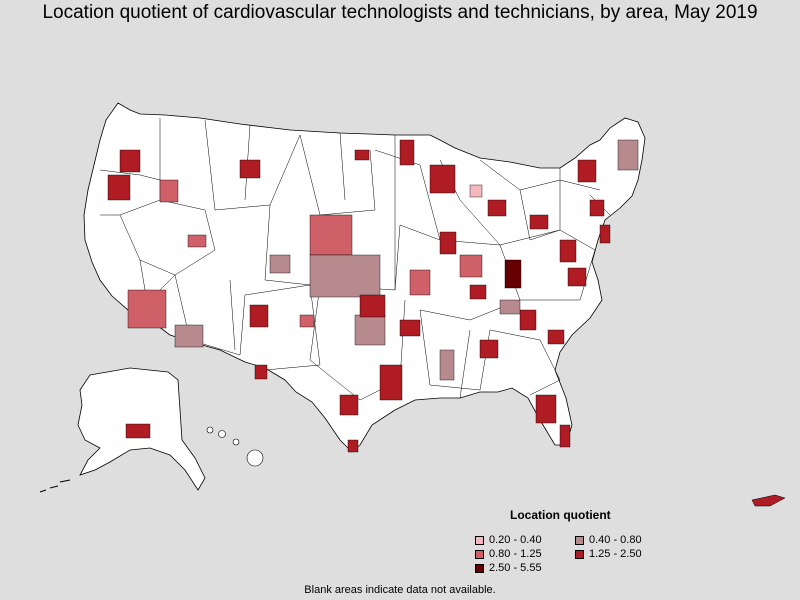 This screenshot has height=600, width=800. I want to click on legend-label: 0.20 - 0.40, so click(515, 540).